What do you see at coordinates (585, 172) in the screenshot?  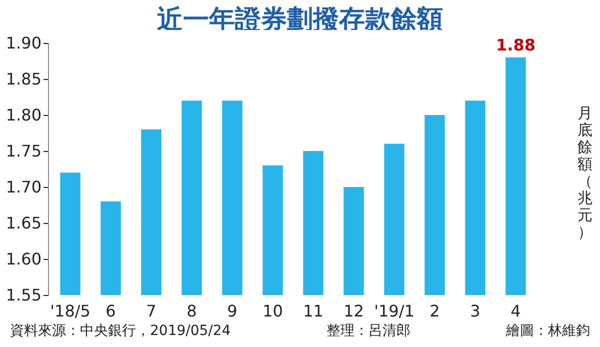 I see `y-axis-title: 月底餘額（兆元）` at bounding box center [585, 172].